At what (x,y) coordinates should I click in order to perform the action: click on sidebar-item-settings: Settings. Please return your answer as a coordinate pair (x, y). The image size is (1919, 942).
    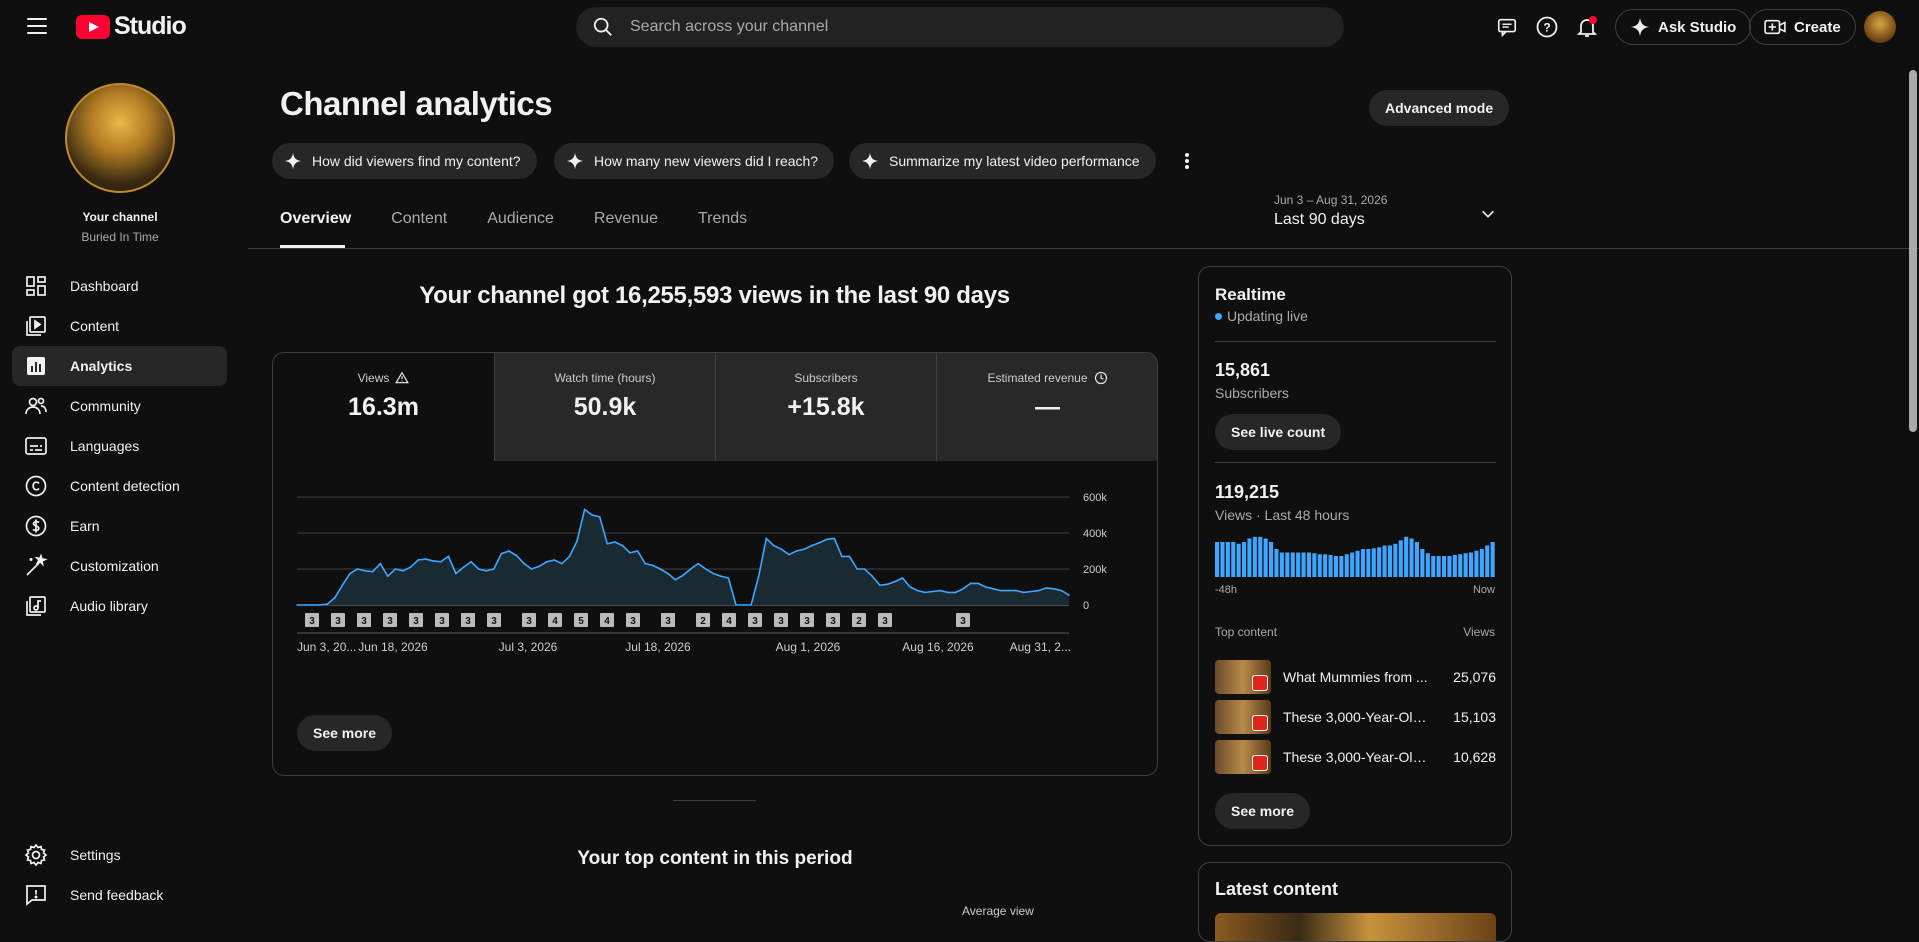
    Looking at the image, I should click on (119, 855).